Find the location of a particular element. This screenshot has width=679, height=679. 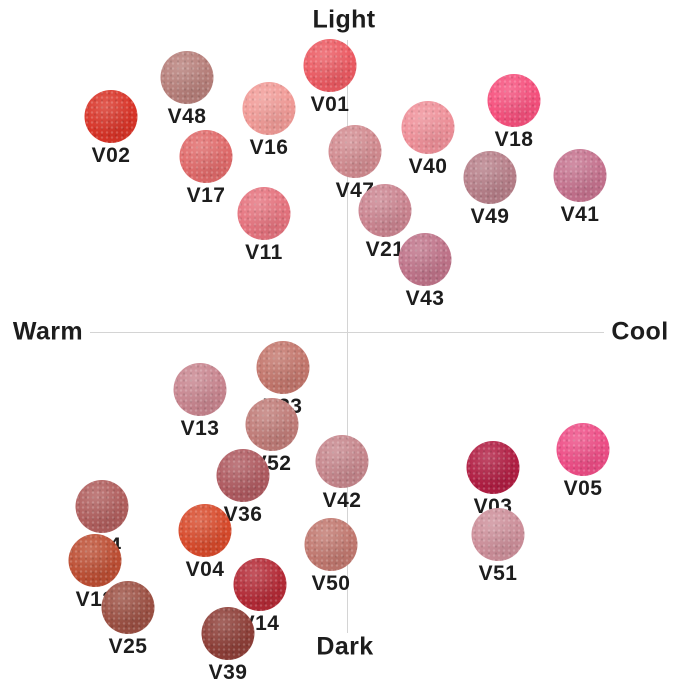

axis-label-warm: Warm is located at coordinates (48, 331).